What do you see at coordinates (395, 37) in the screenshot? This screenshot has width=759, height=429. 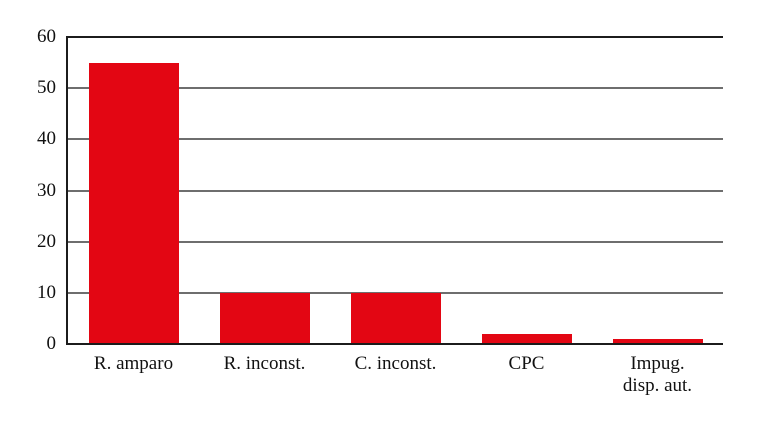 I see `plot-top-border` at bounding box center [395, 37].